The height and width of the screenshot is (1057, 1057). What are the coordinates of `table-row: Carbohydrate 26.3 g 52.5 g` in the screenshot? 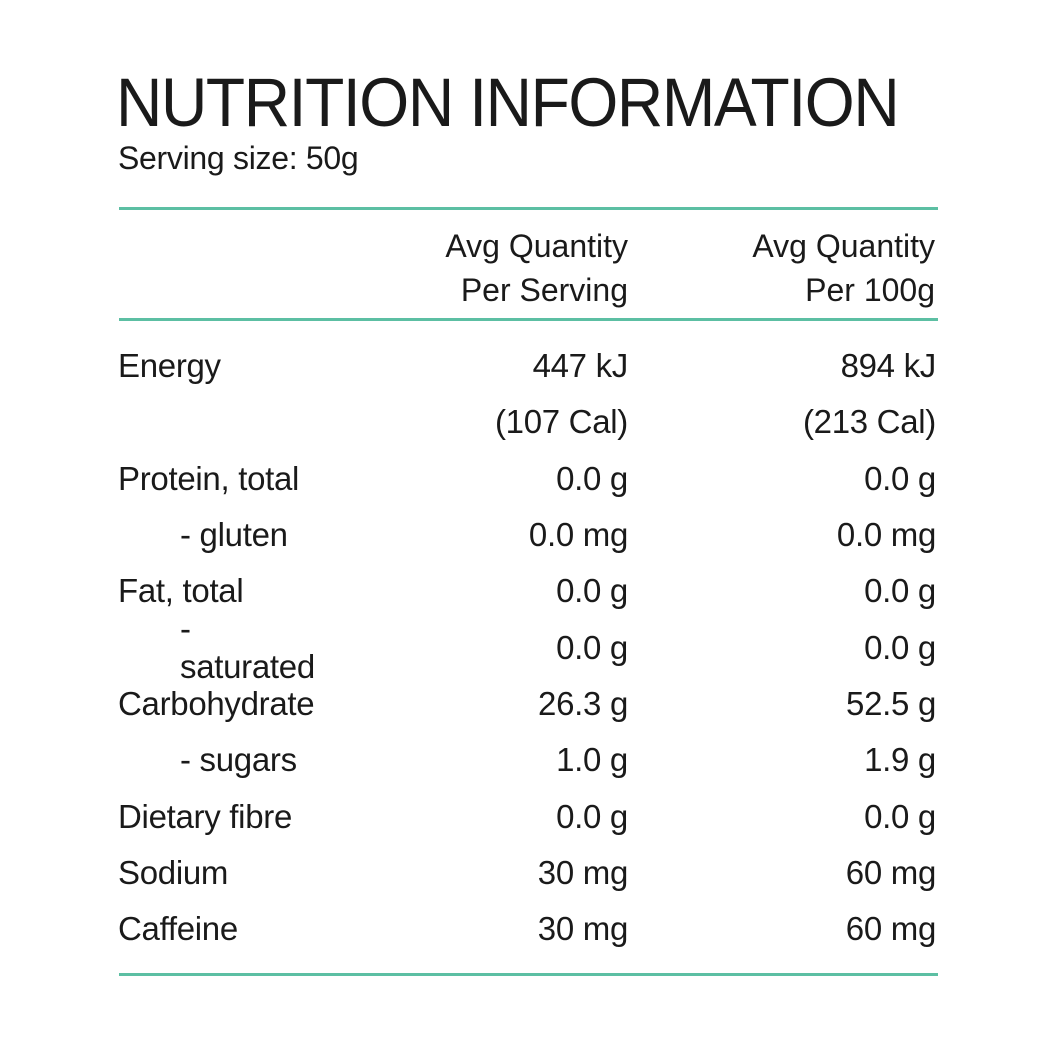 It's located at (527, 704).